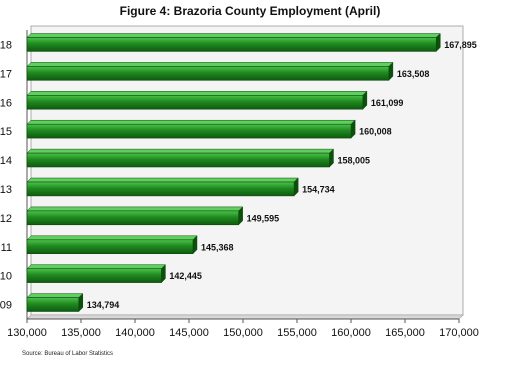 The height and width of the screenshot is (367, 507). Describe the element at coordinates (243, 333) in the screenshot. I see `x-tick-label: 150,000` at that location.